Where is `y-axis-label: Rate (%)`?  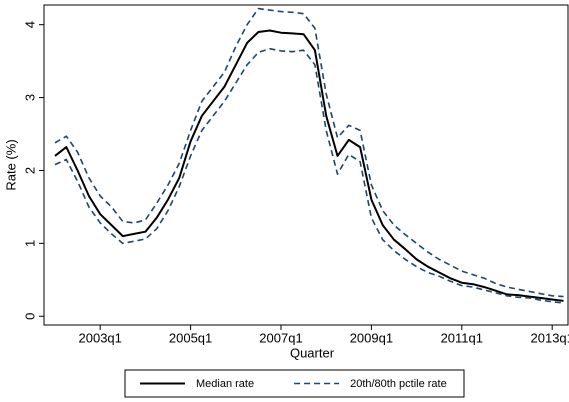
y-axis-label: Rate (%) is located at coordinates (10, 164).